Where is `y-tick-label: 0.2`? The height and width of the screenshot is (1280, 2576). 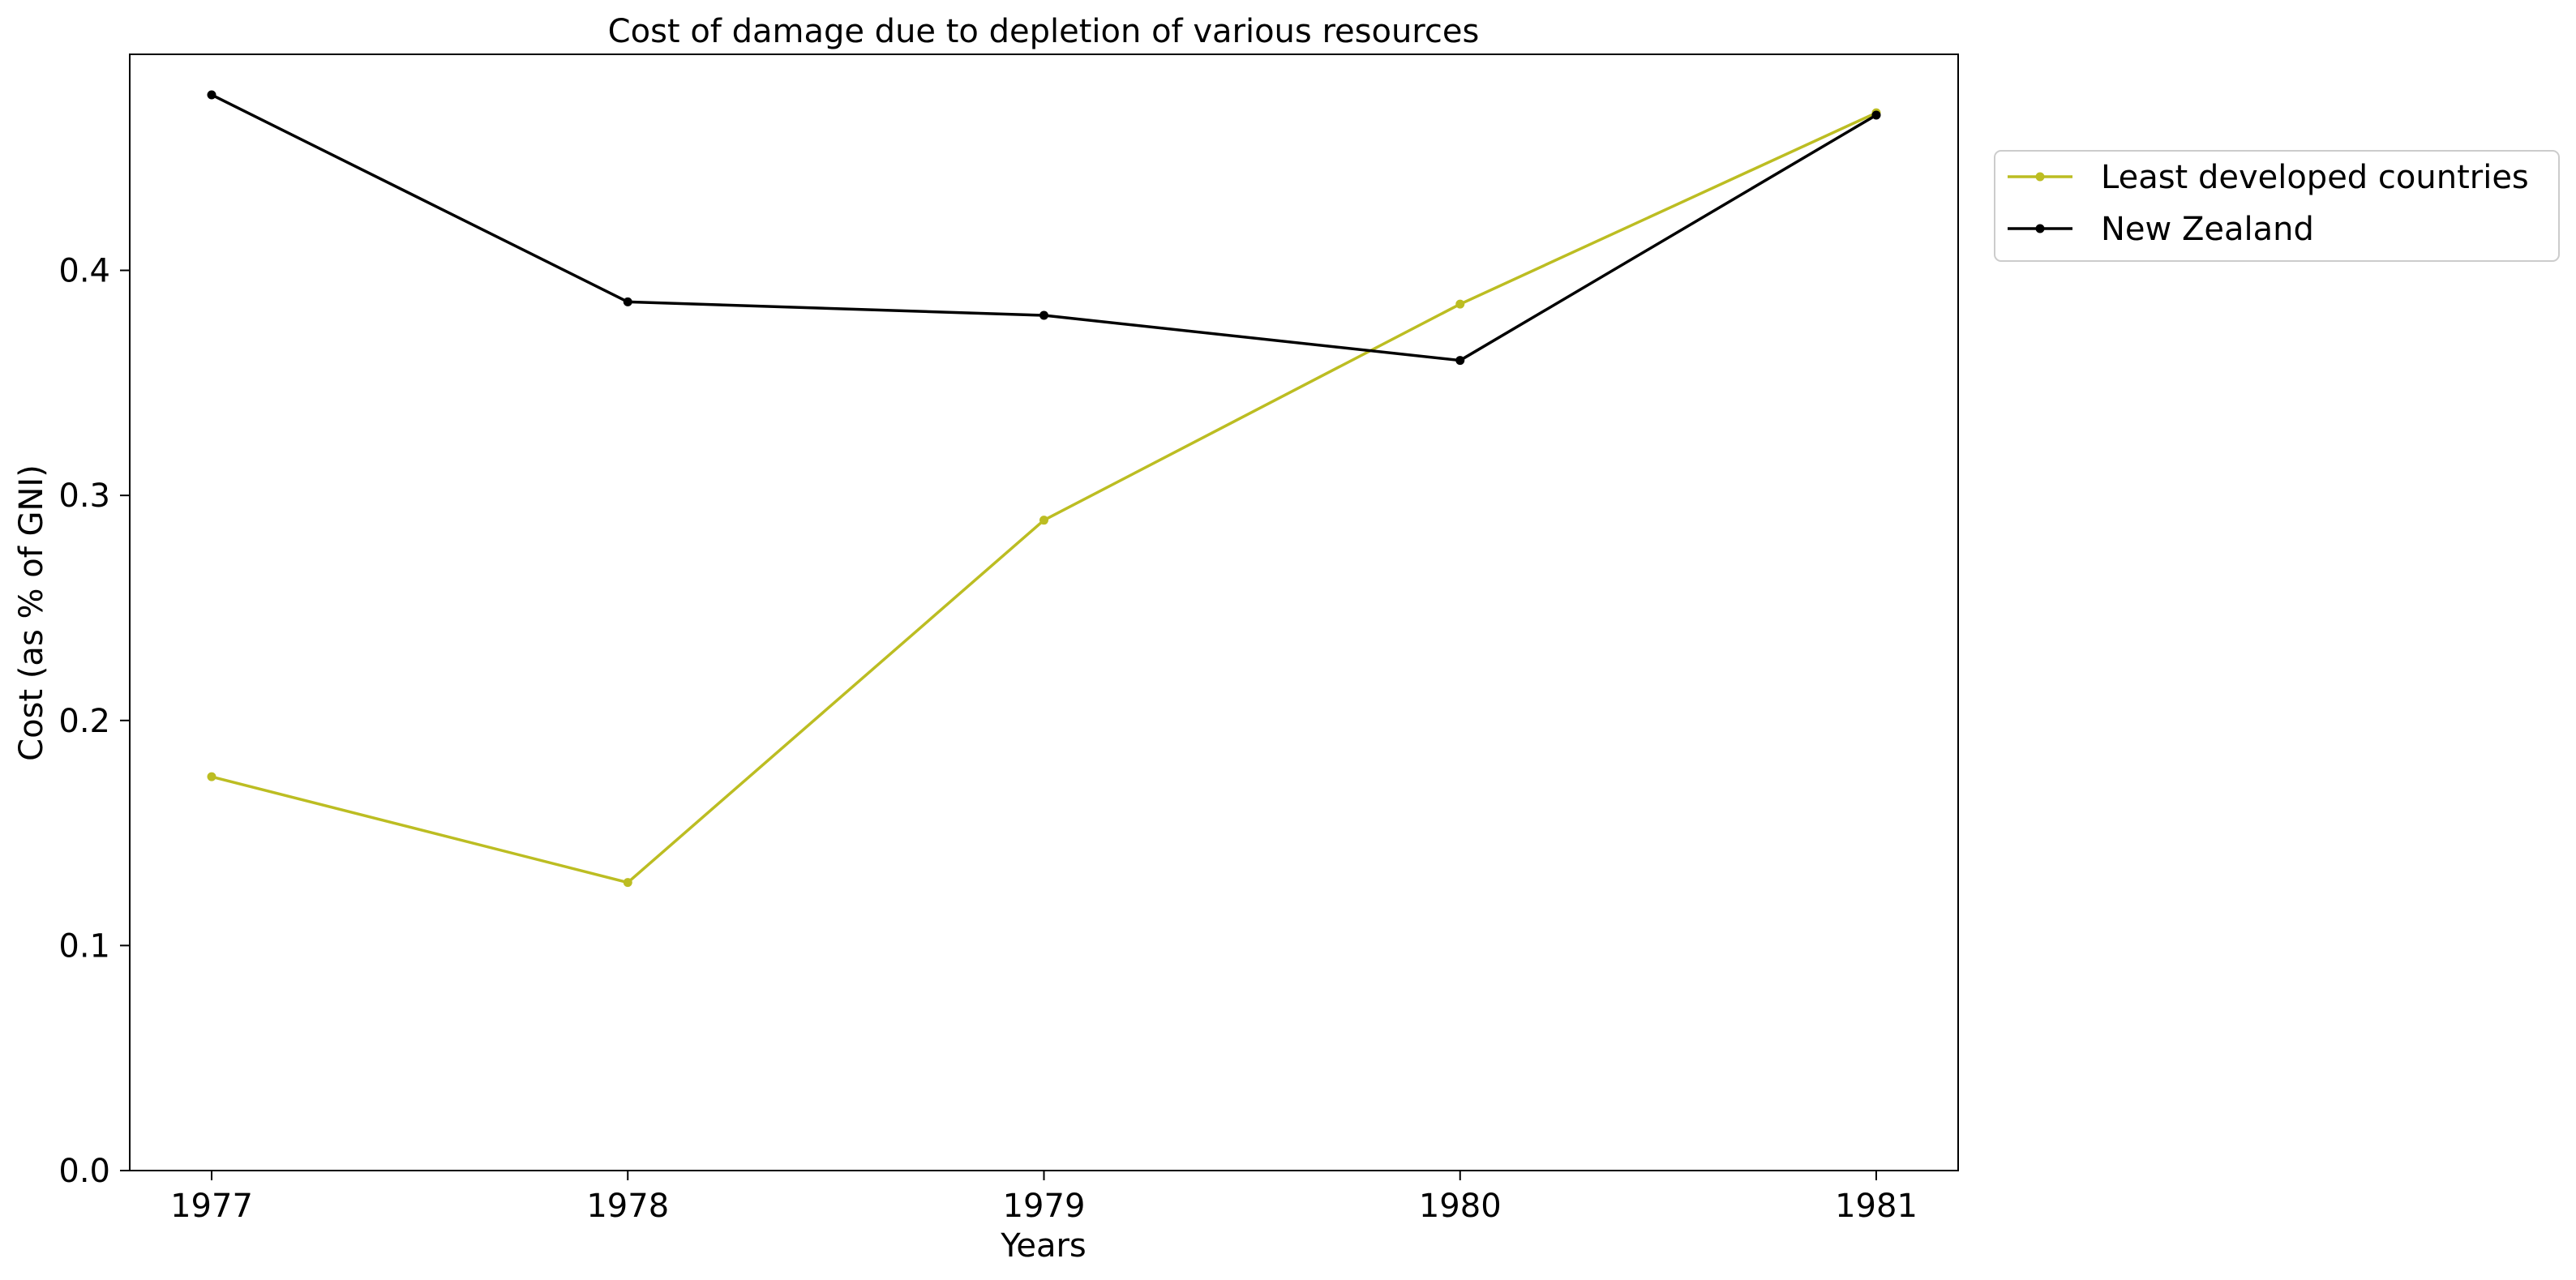 y-tick-label: 0.2 is located at coordinates (84, 722).